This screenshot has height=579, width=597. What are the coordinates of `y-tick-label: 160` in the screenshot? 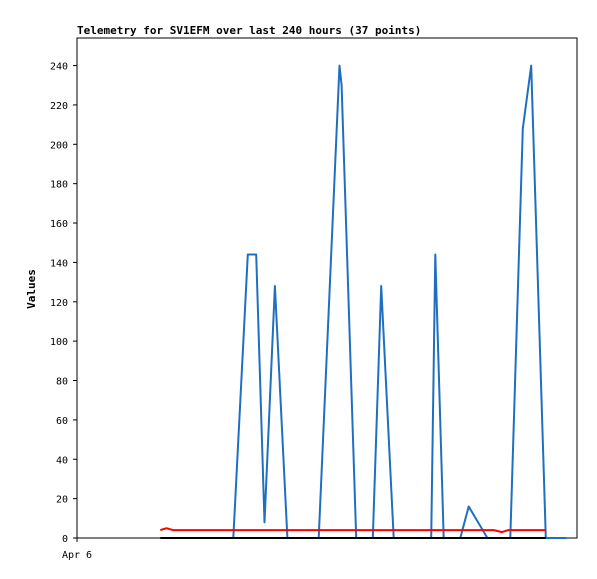 It's located at (59, 224).